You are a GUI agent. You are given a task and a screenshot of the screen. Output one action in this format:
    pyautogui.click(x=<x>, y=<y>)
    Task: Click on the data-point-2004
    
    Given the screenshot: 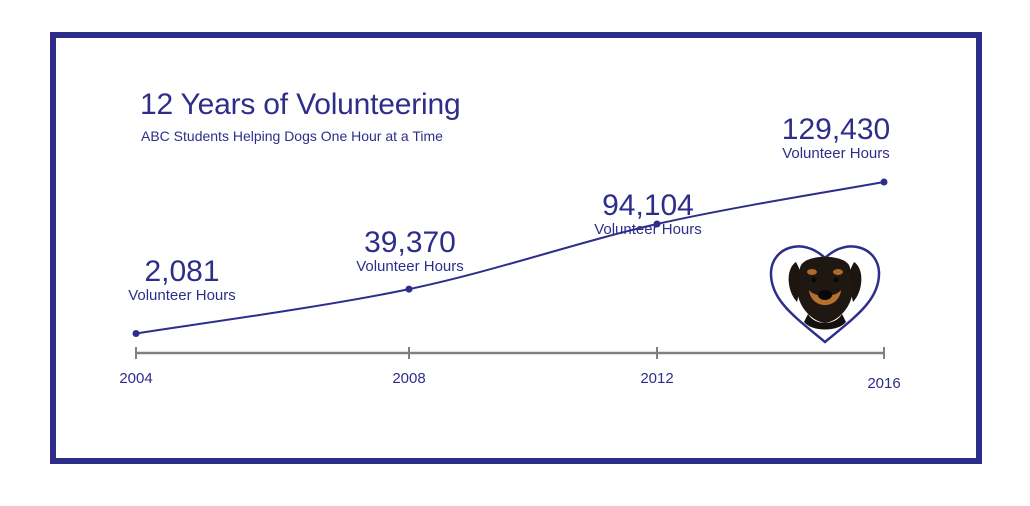 What is the action you would take?
    pyautogui.click(x=136, y=333)
    